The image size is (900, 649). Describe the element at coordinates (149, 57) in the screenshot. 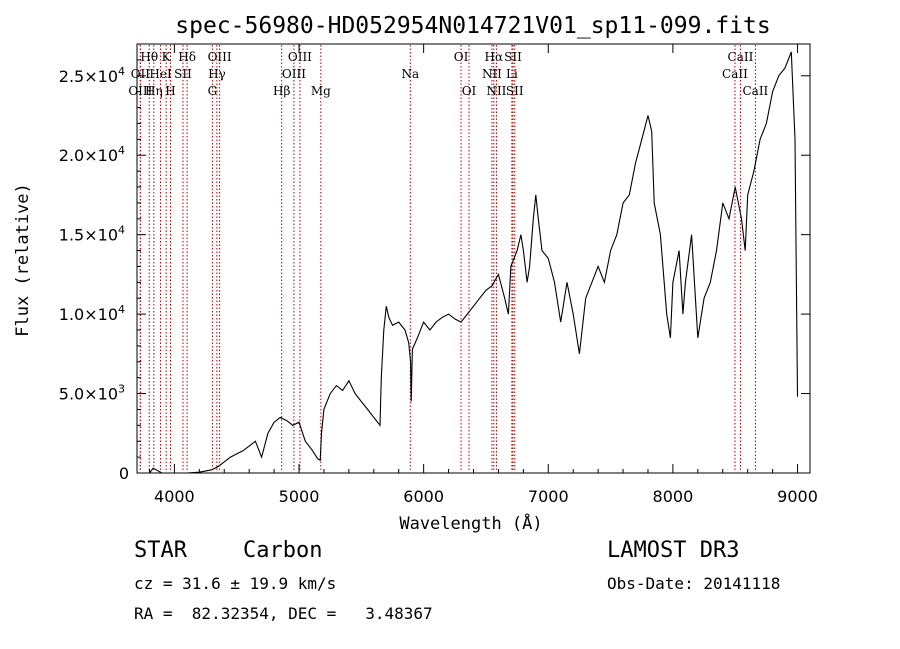

I see `spectral-line-label: Hθ` at that location.